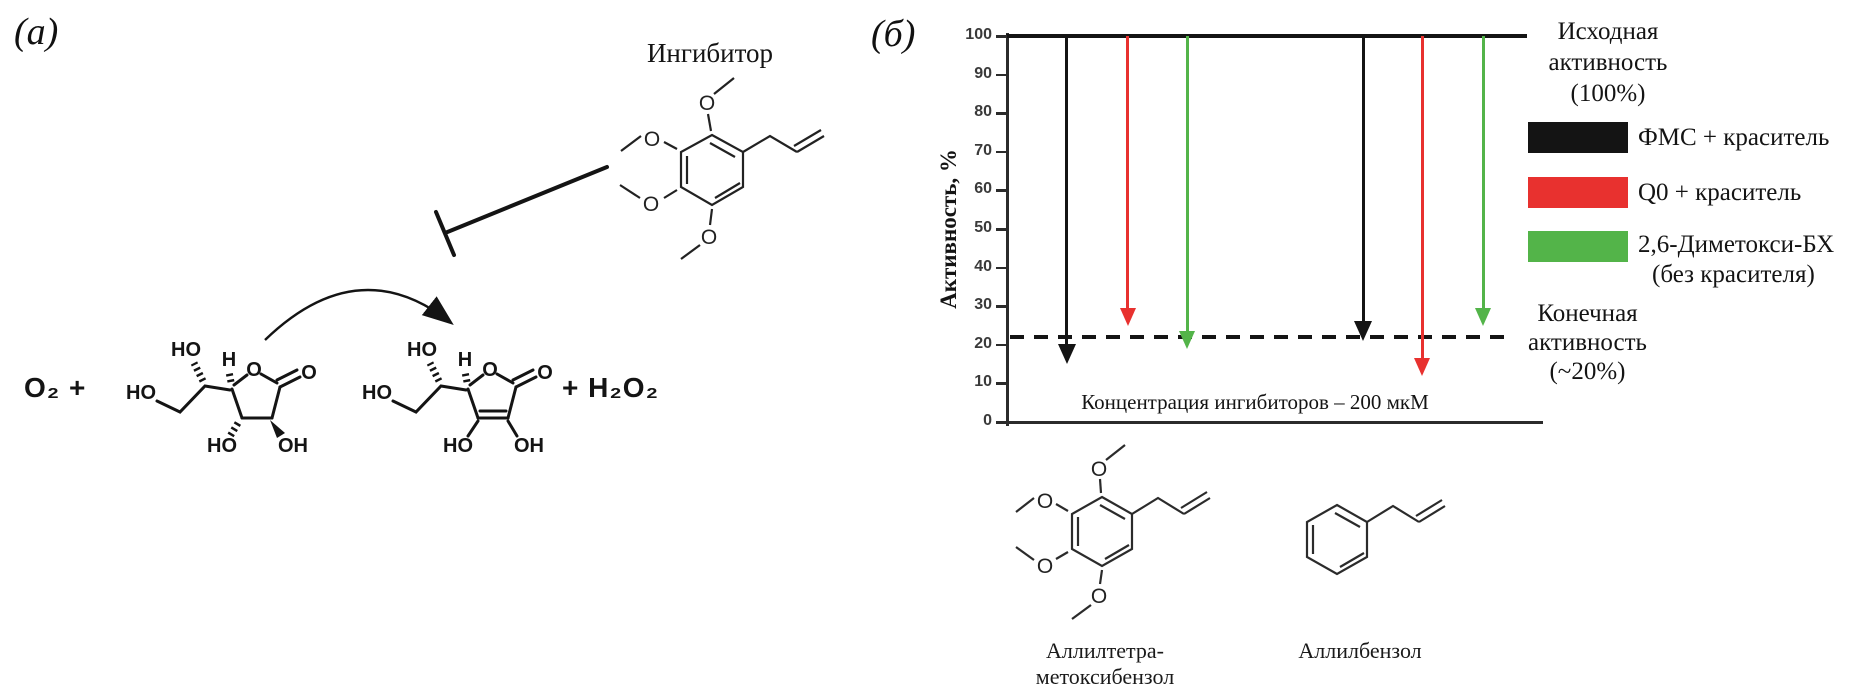 The image size is (1868, 699). Describe the element at coordinates (359, 314) in the screenshot. I see `reaction-curved-arrow` at that location.